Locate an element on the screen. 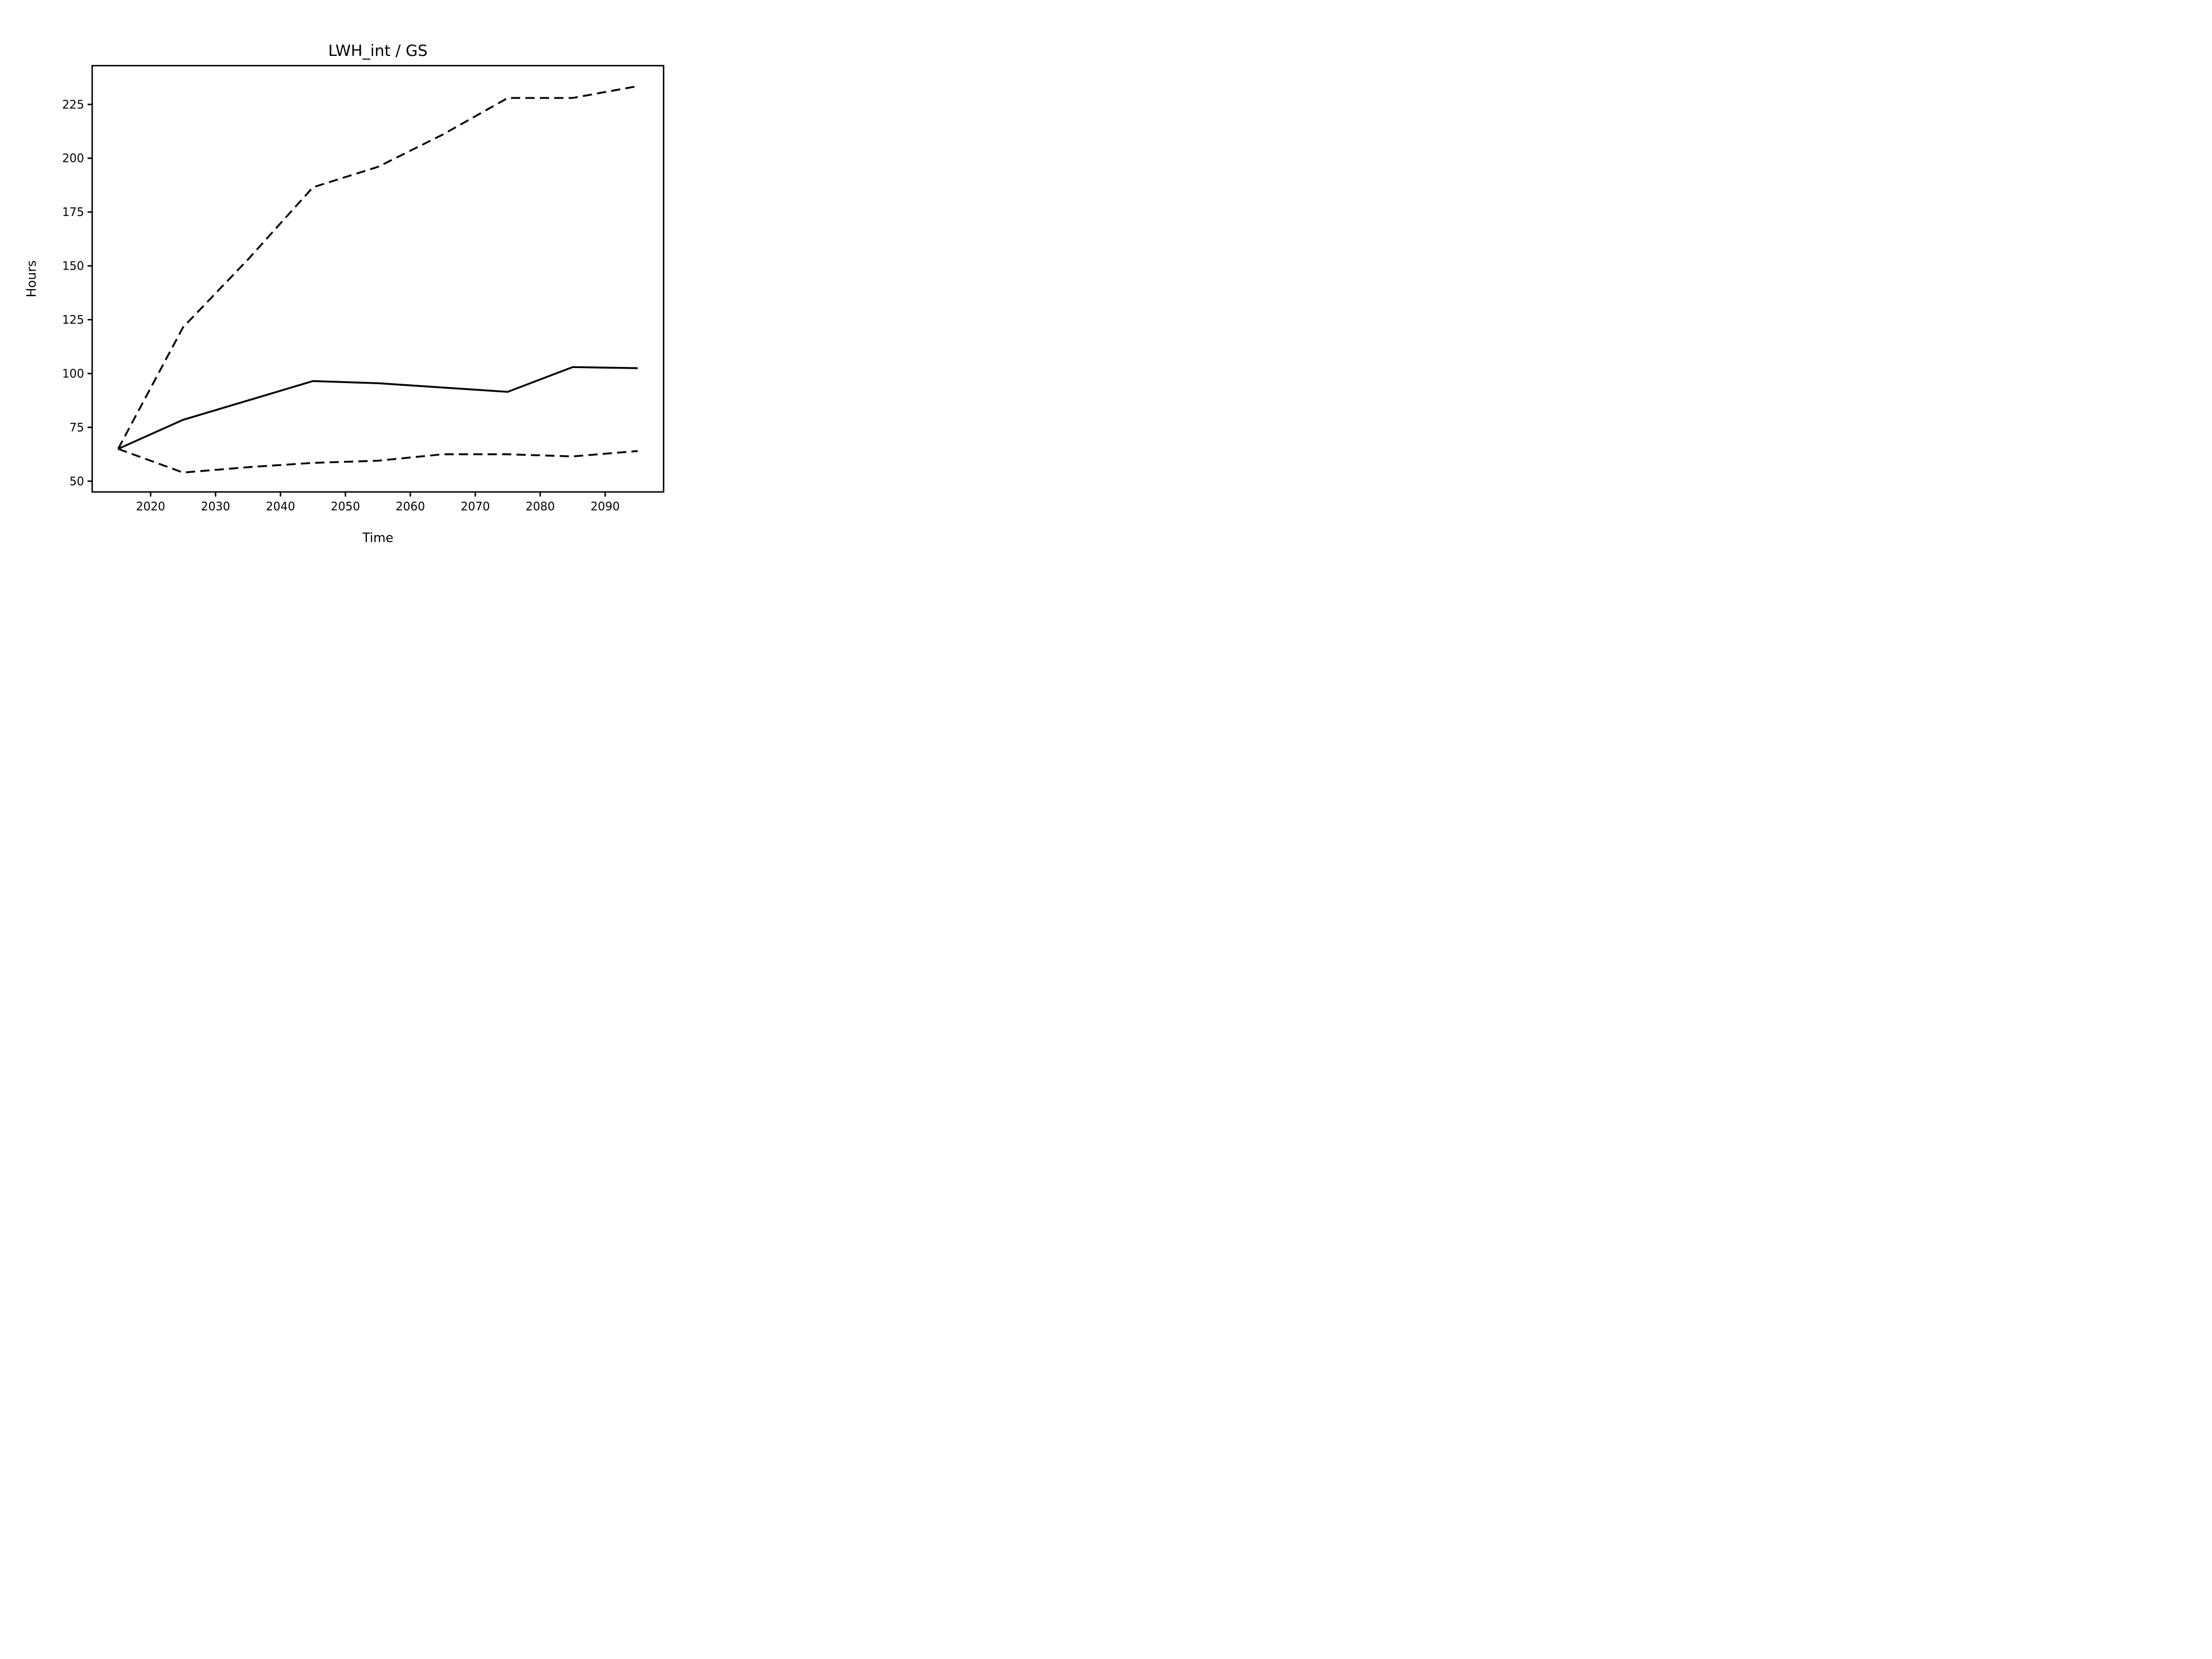 The image size is (2212, 1659). x-tick-label: 2070 is located at coordinates (475, 506).